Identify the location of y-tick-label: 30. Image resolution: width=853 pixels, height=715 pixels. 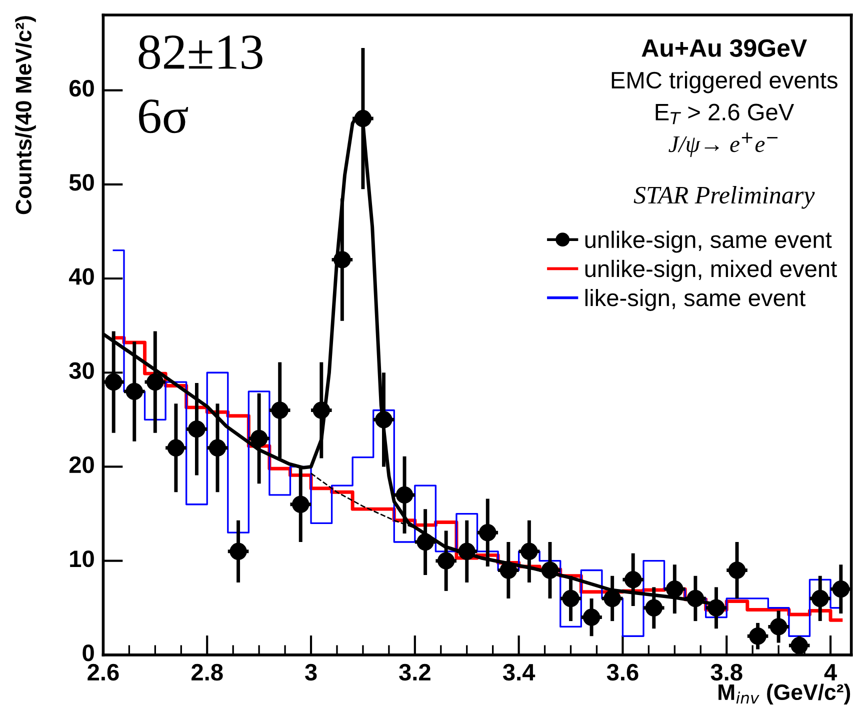
(81, 370).